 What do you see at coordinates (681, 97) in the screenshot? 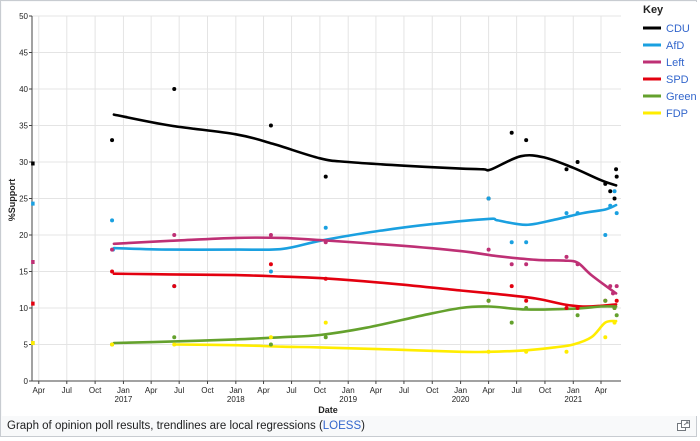
I see `legend-label-green: Green` at bounding box center [681, 97].